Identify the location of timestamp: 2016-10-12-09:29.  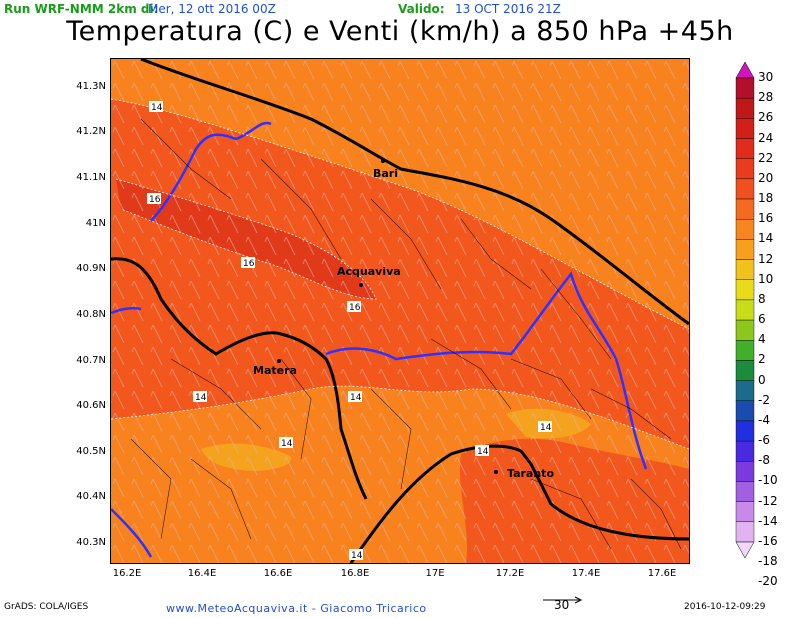
(725, 607).